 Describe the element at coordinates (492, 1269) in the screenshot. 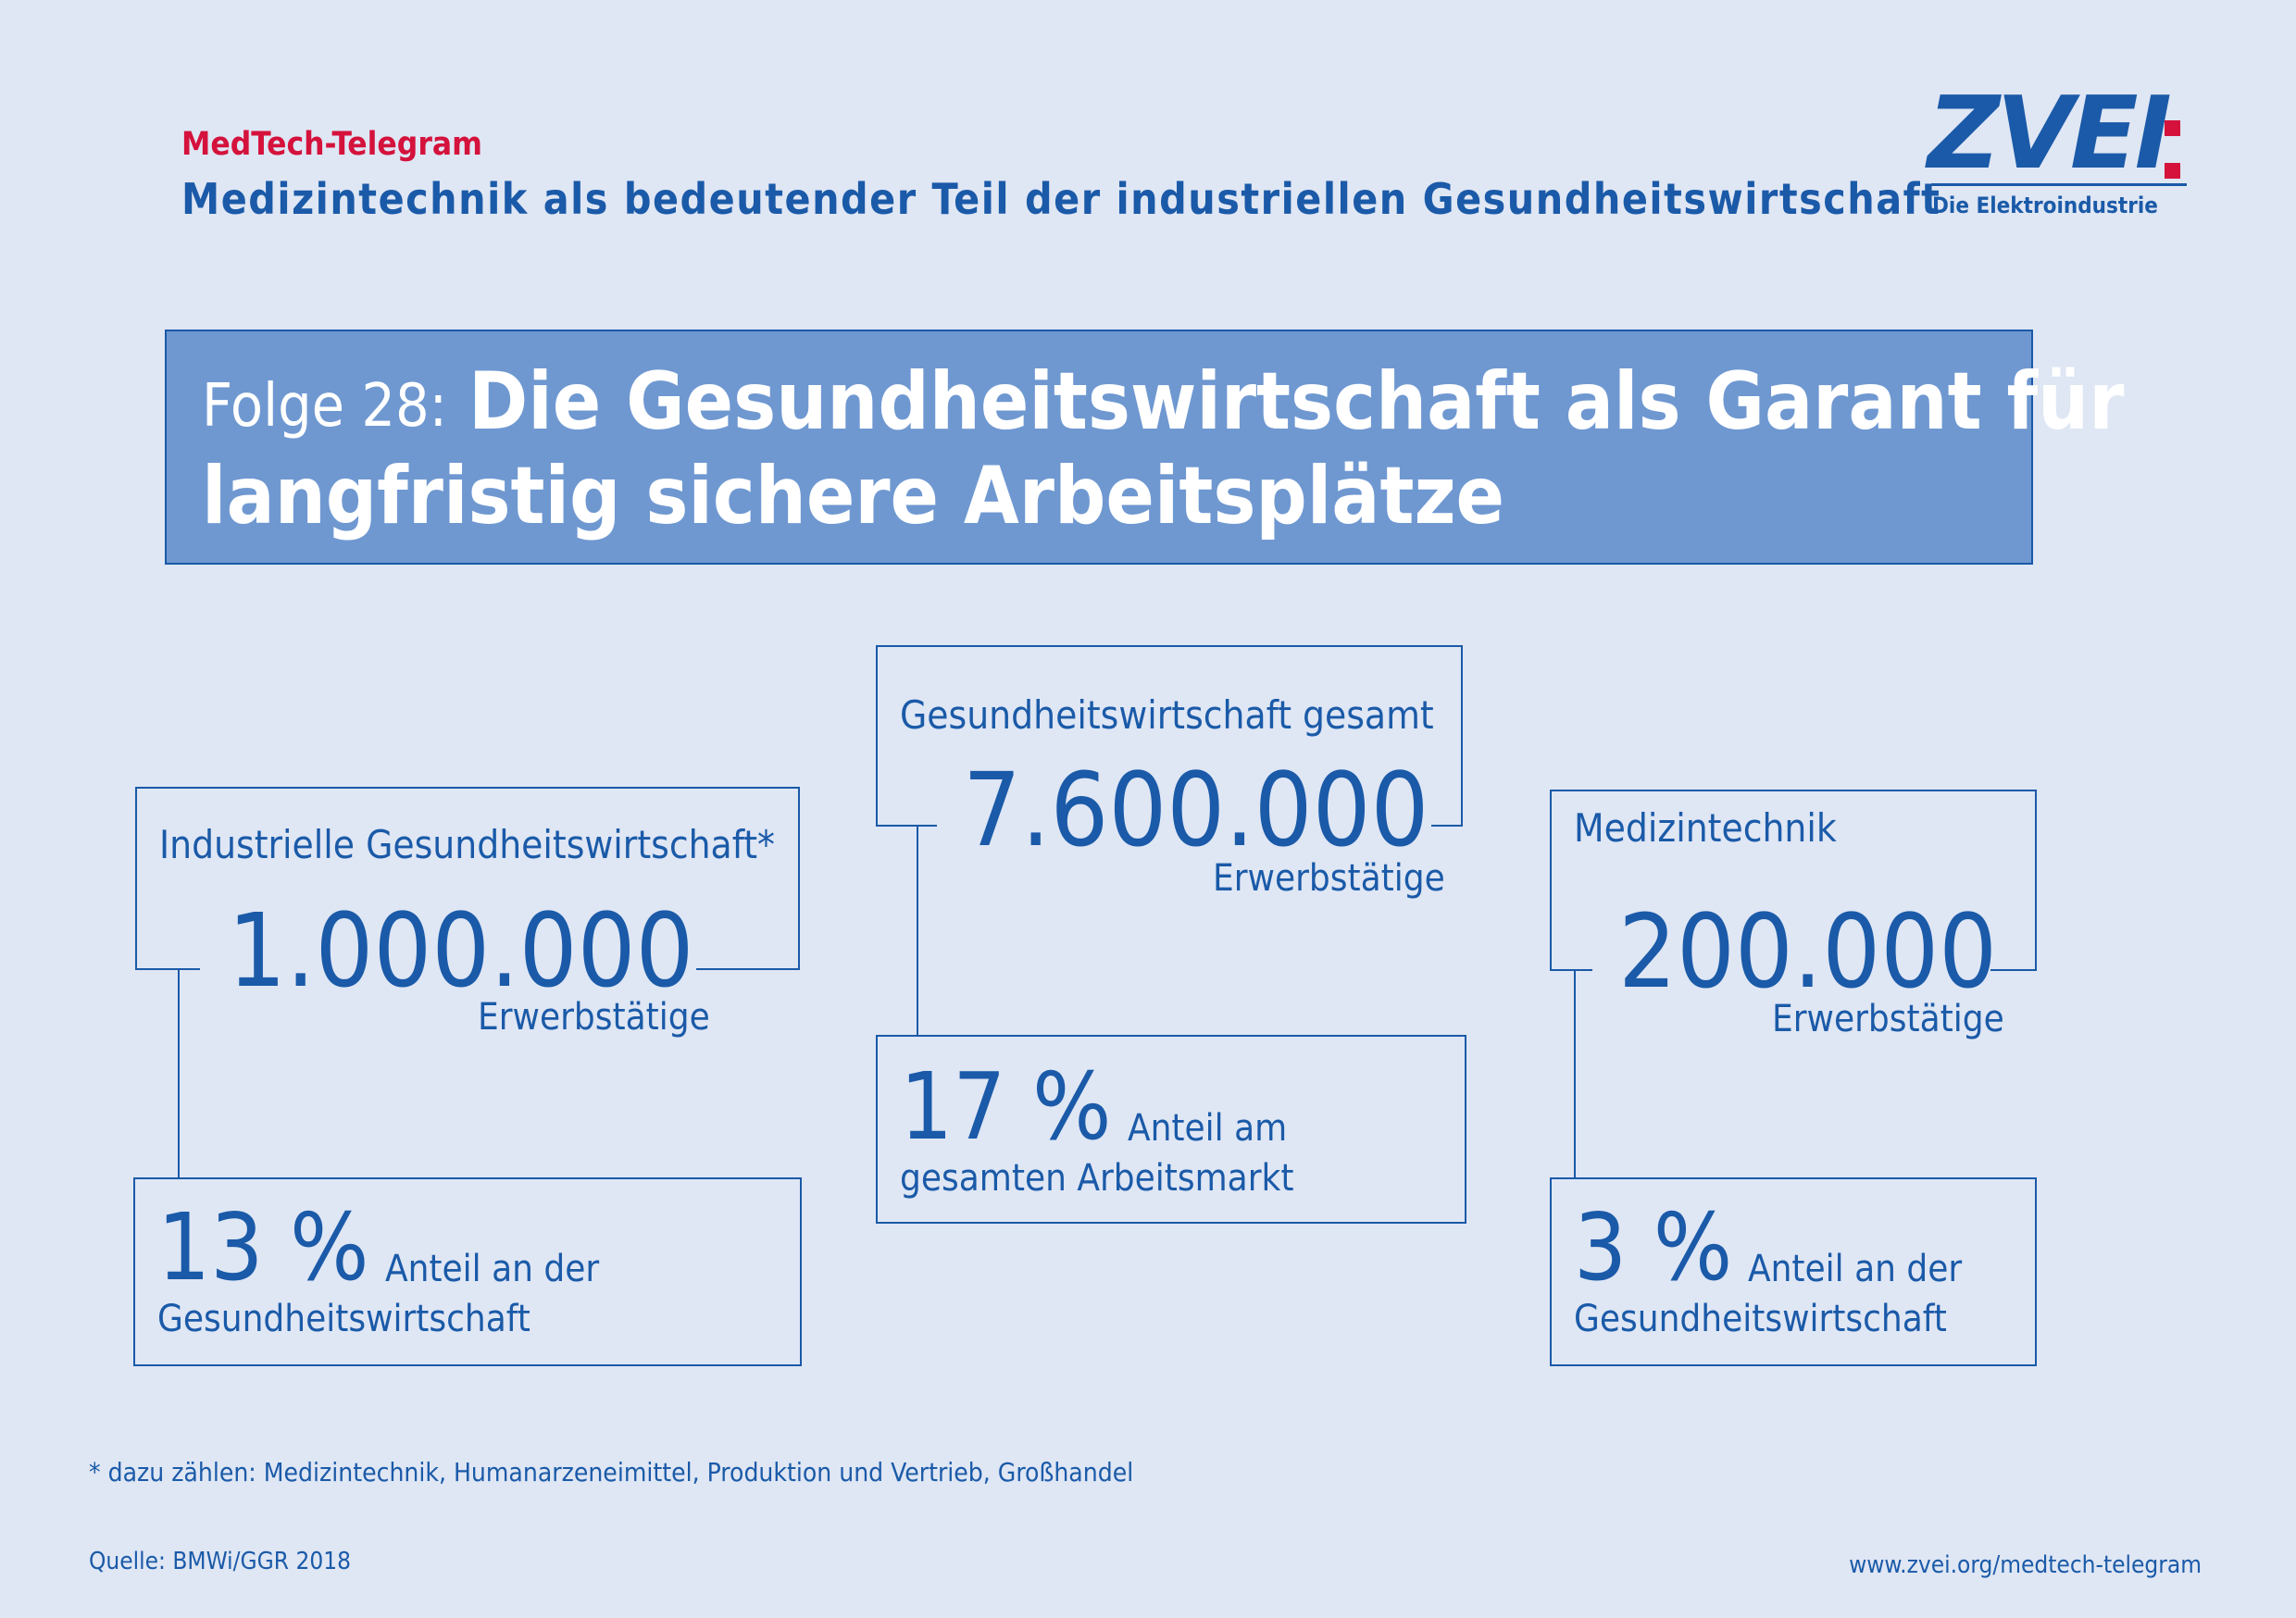

I see `left-share-label1: Anteil an der` at that location.